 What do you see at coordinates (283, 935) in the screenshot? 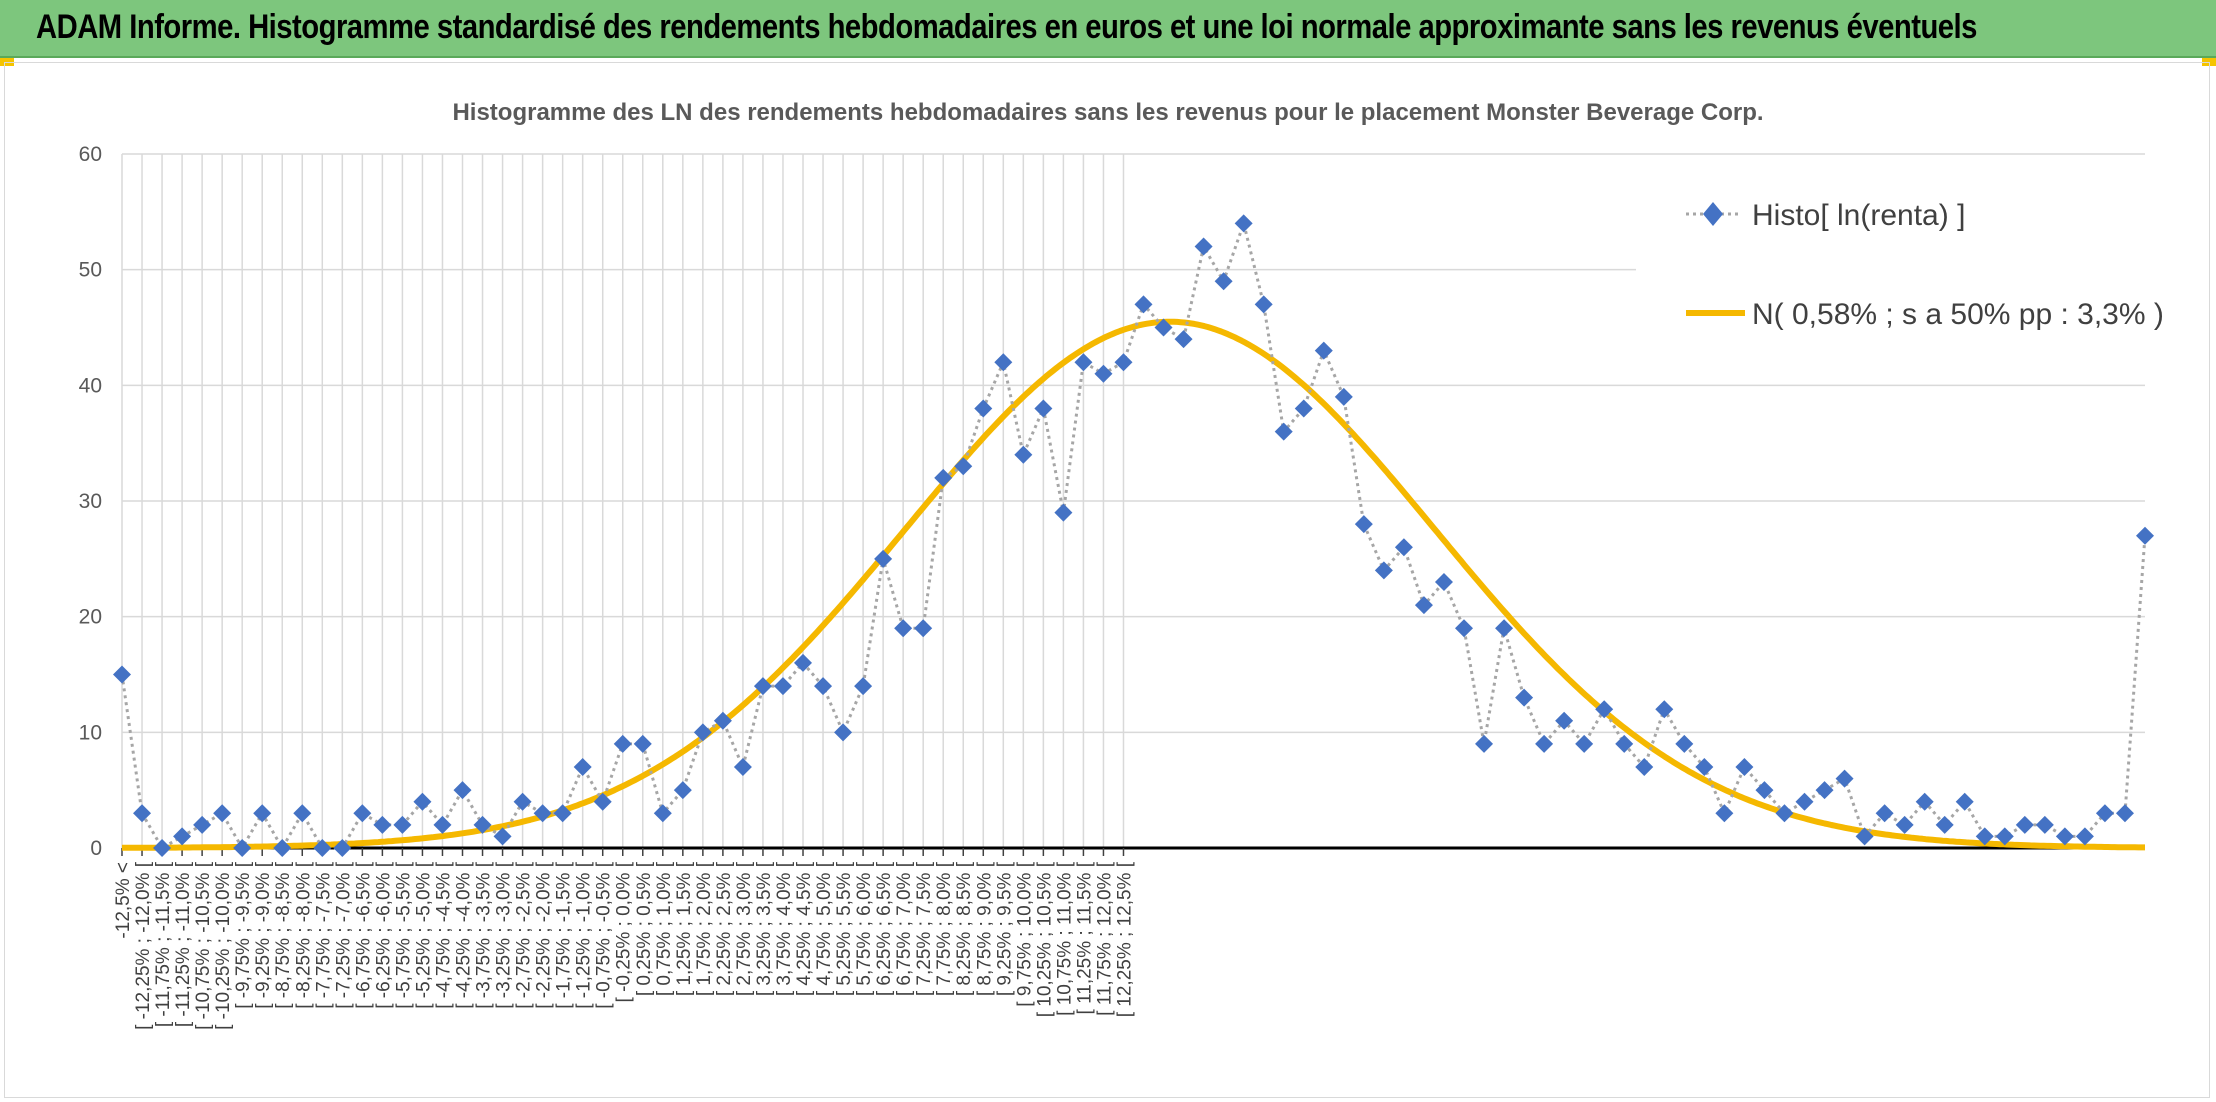
I see `x-tick-label: [ -8,75% ; -8,5% [` at bounding box center [283, 935].